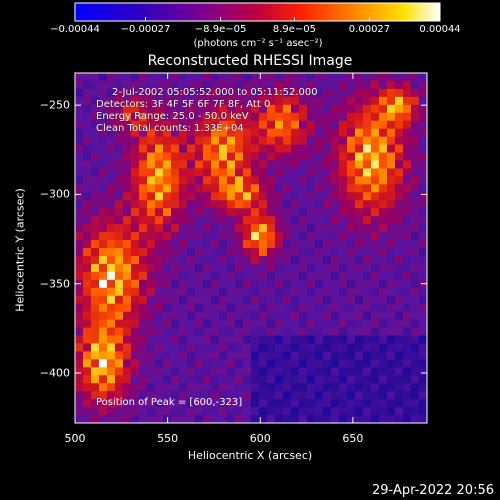  What do you see at coordinates (20, 250) in the screenshot?
I see `y-axis-label: Heliocentric Y (arcsec)` at bounding box center [20, 250].